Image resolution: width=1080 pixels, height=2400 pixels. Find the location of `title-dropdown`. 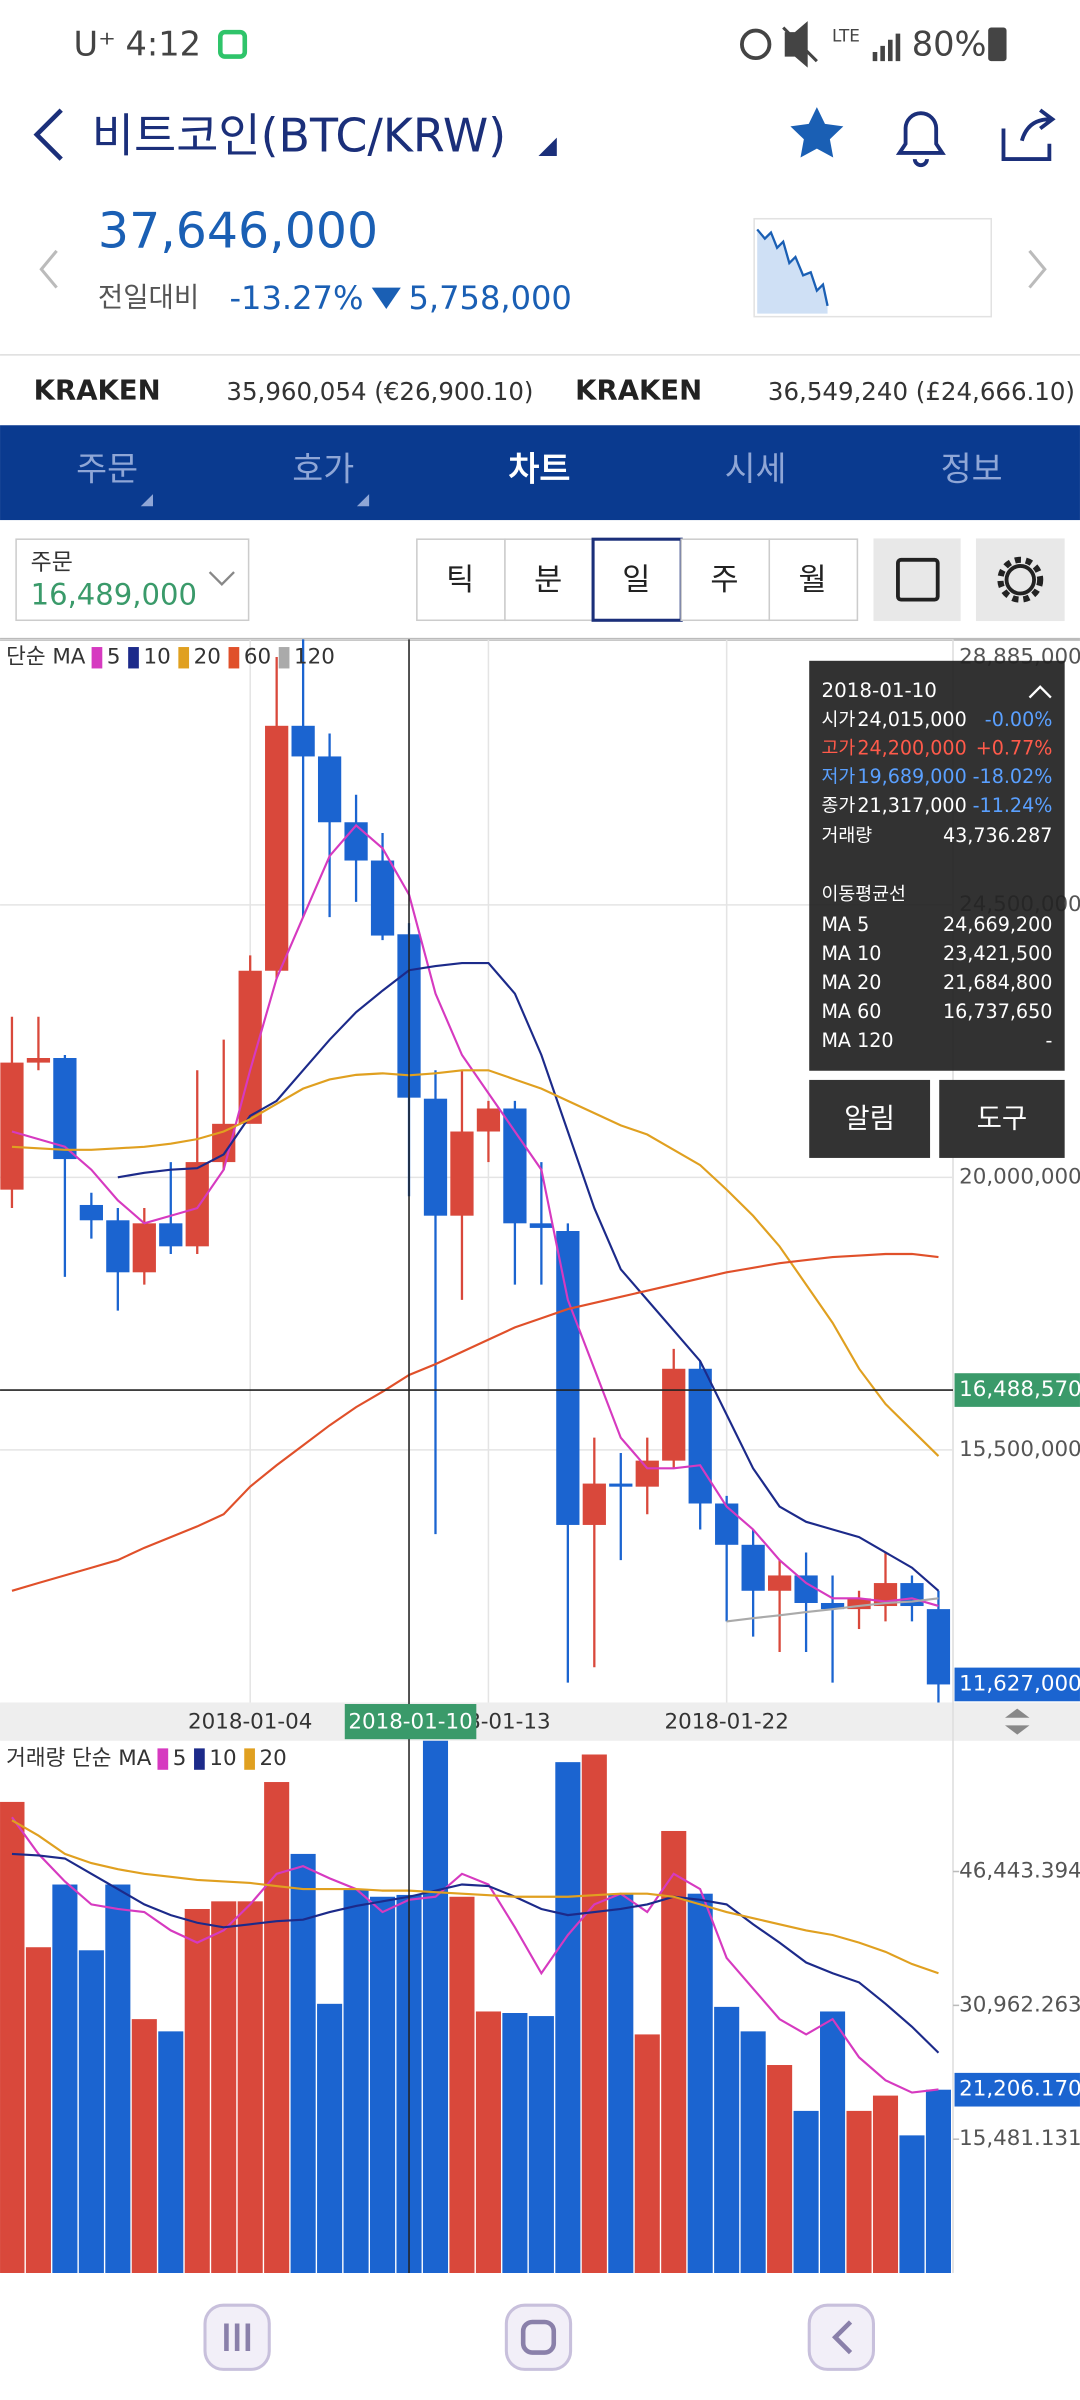

title-dropdown is located at coordinates (547, 147).